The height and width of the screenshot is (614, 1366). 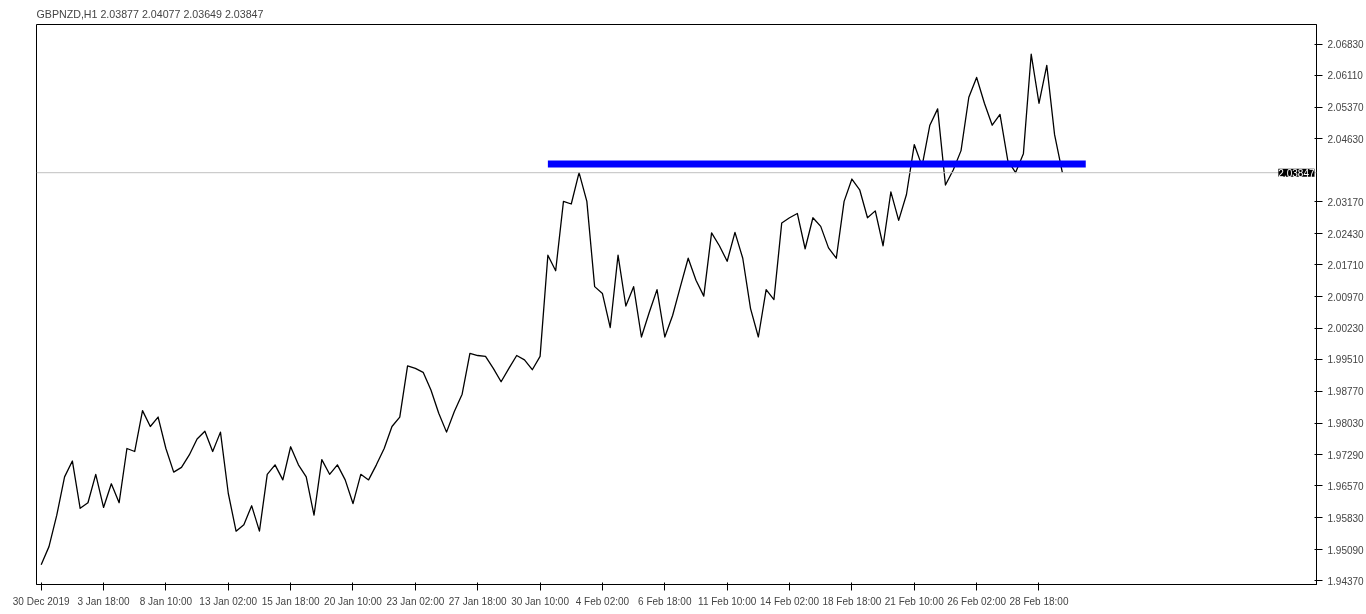 I want to click on x-tick-label: 4 Feb 02:00, so click(x=602, y=601).